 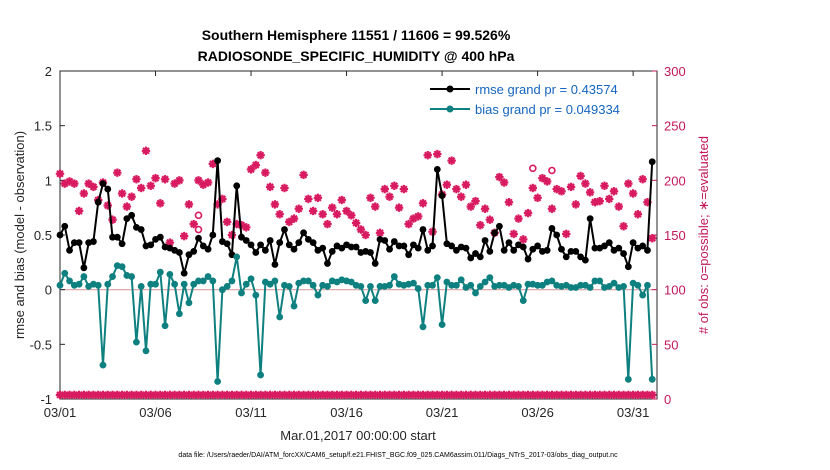 I want to click on y-axis-left: -1 -0.5 0 0.5 1 1.5 2, so click(x=47, y=235).